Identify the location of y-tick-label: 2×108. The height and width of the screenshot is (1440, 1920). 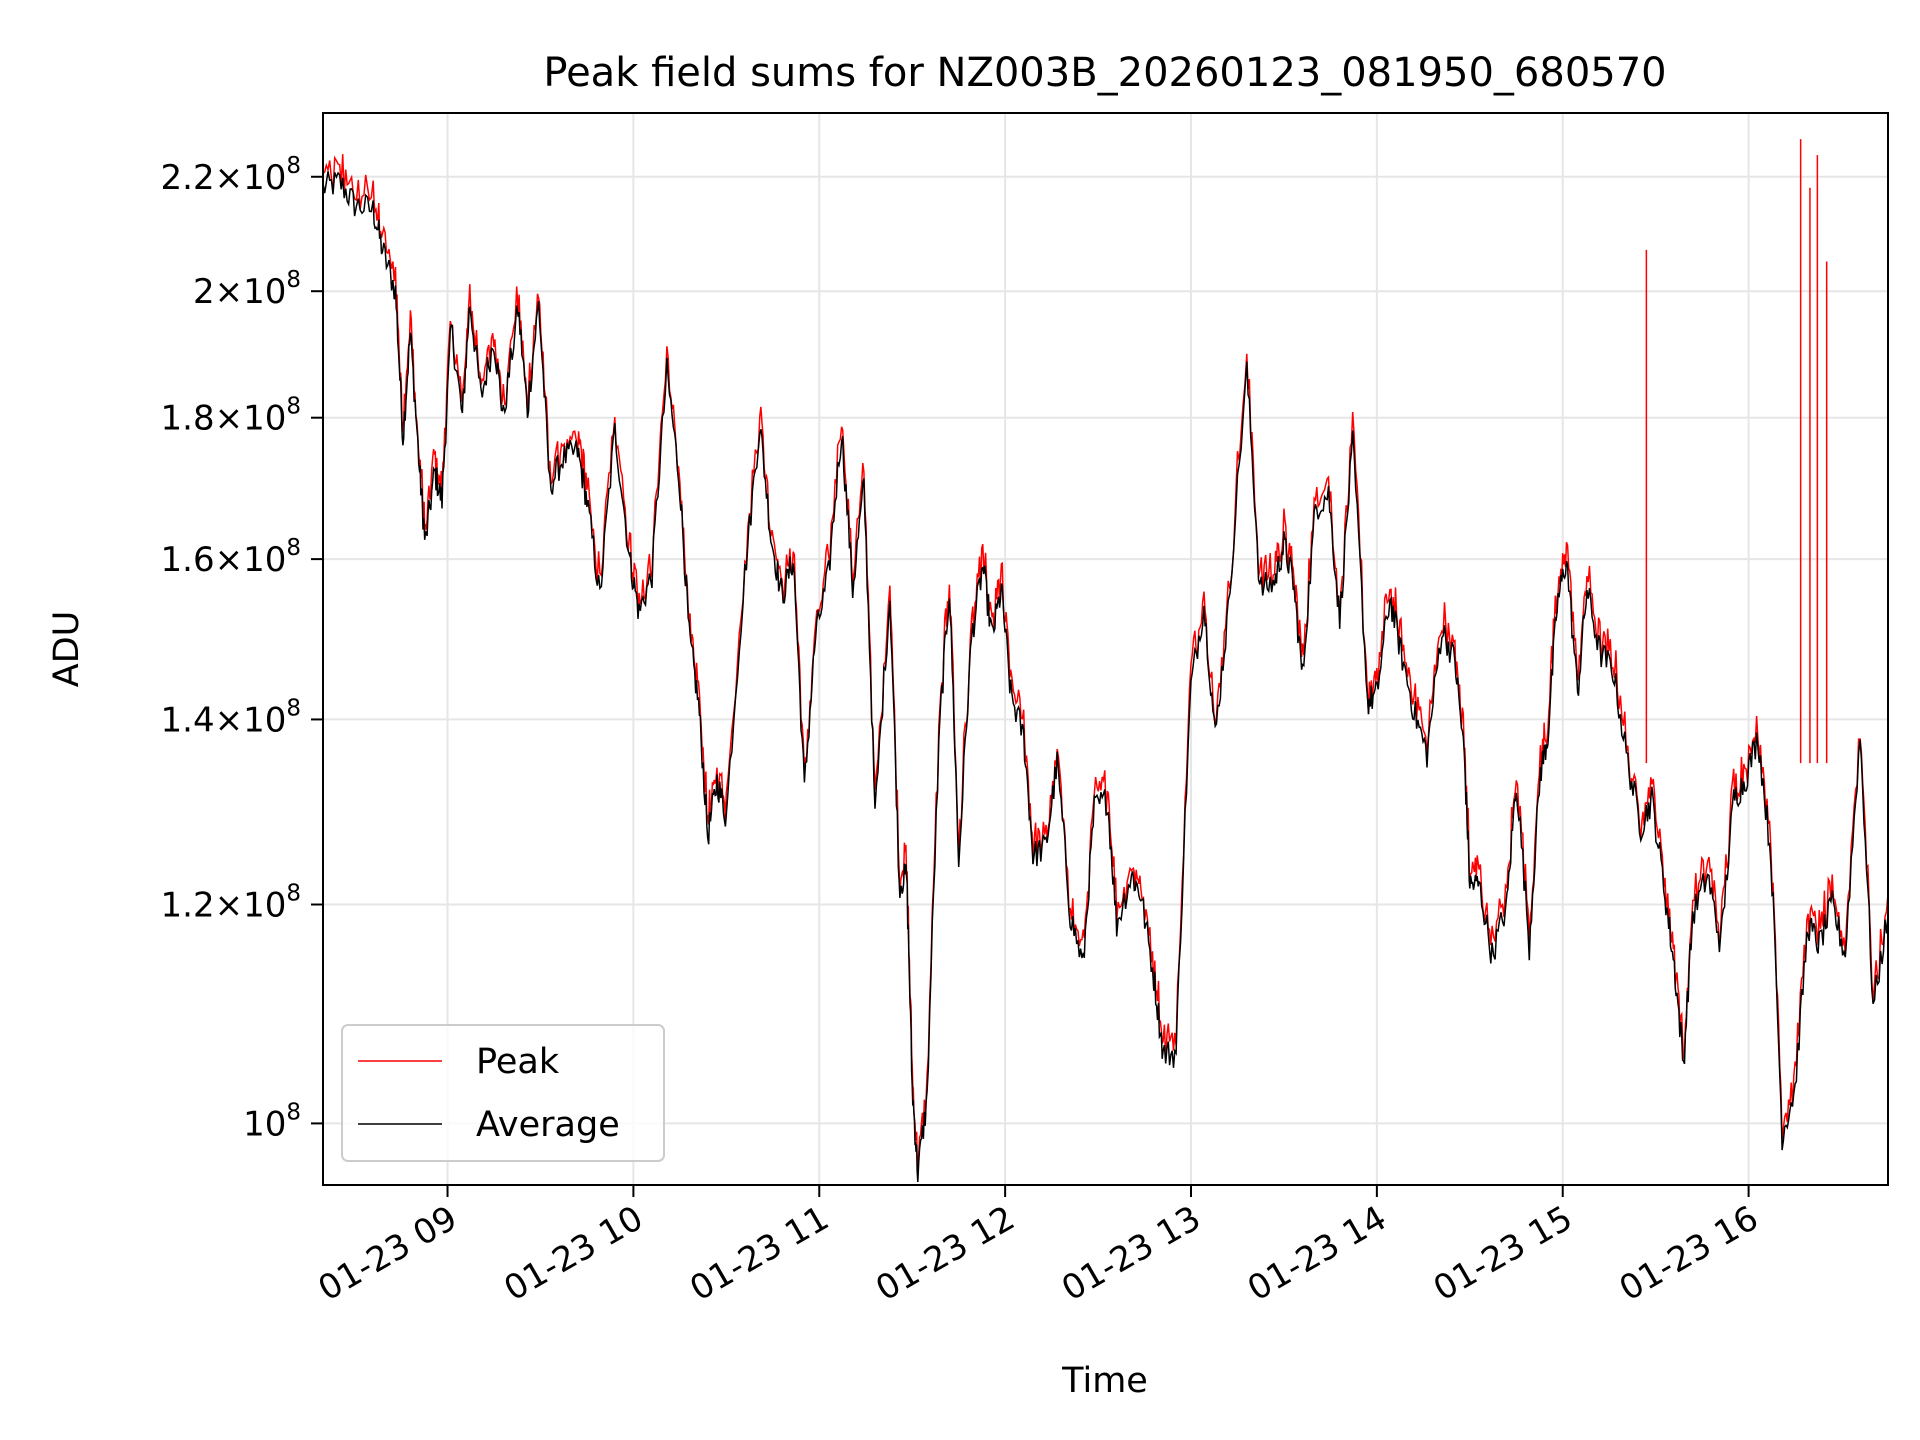
(247, 289).